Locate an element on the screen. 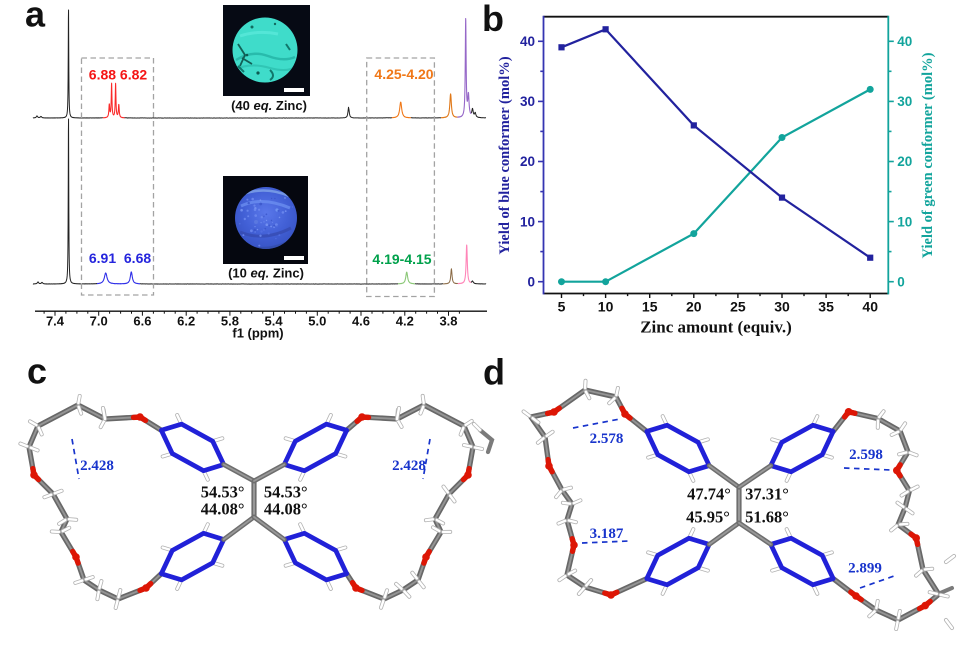  svg-text: 4.2 is located at coordinates (405, 321).